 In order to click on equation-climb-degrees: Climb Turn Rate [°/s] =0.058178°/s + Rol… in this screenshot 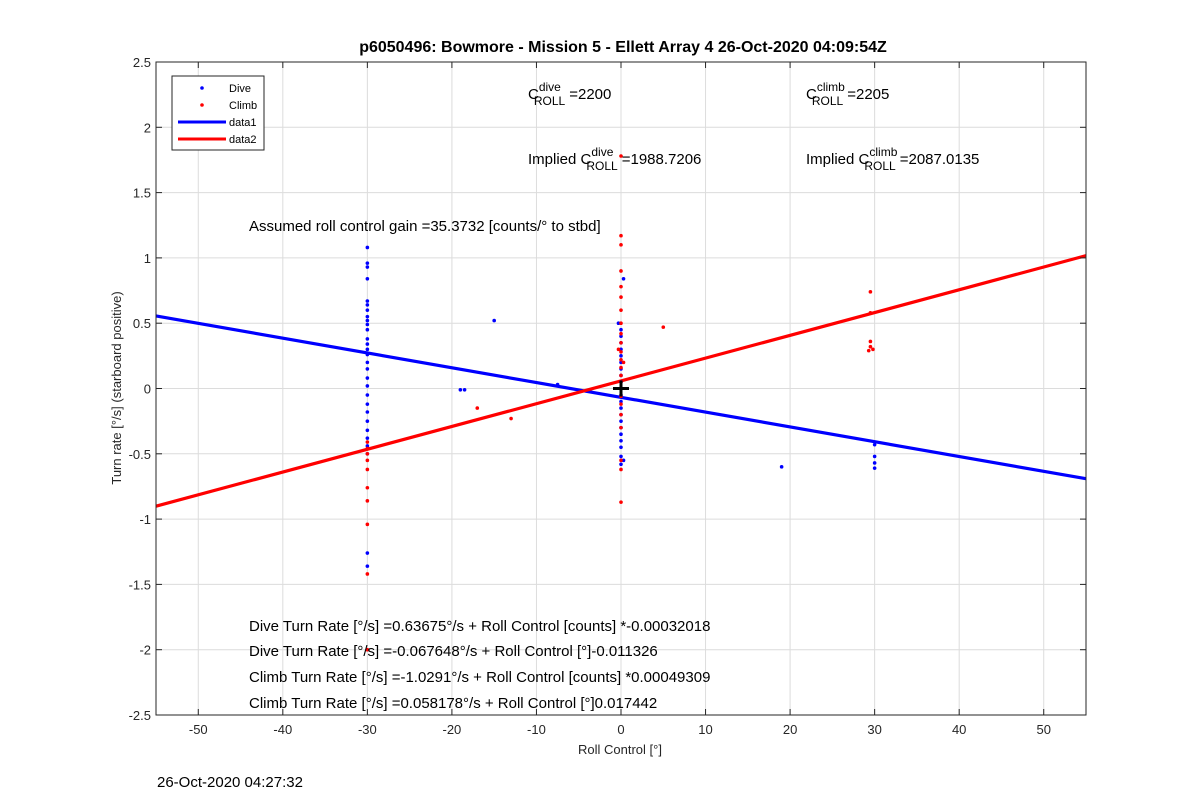, I will do `click(453, 703)`.